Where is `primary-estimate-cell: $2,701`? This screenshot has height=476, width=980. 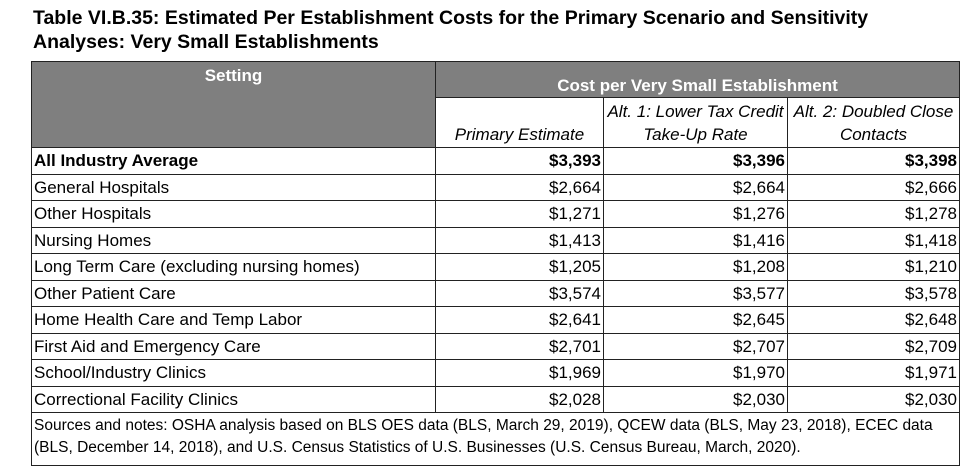
primary-estimate-cell: $2,701 is located at coordinates (519, 346).